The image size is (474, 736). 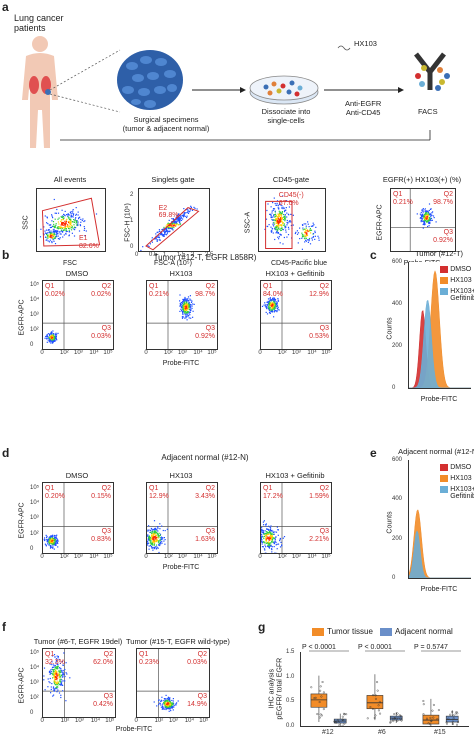 I want to click on petri-dish-icon, so click(x=284, y=90).